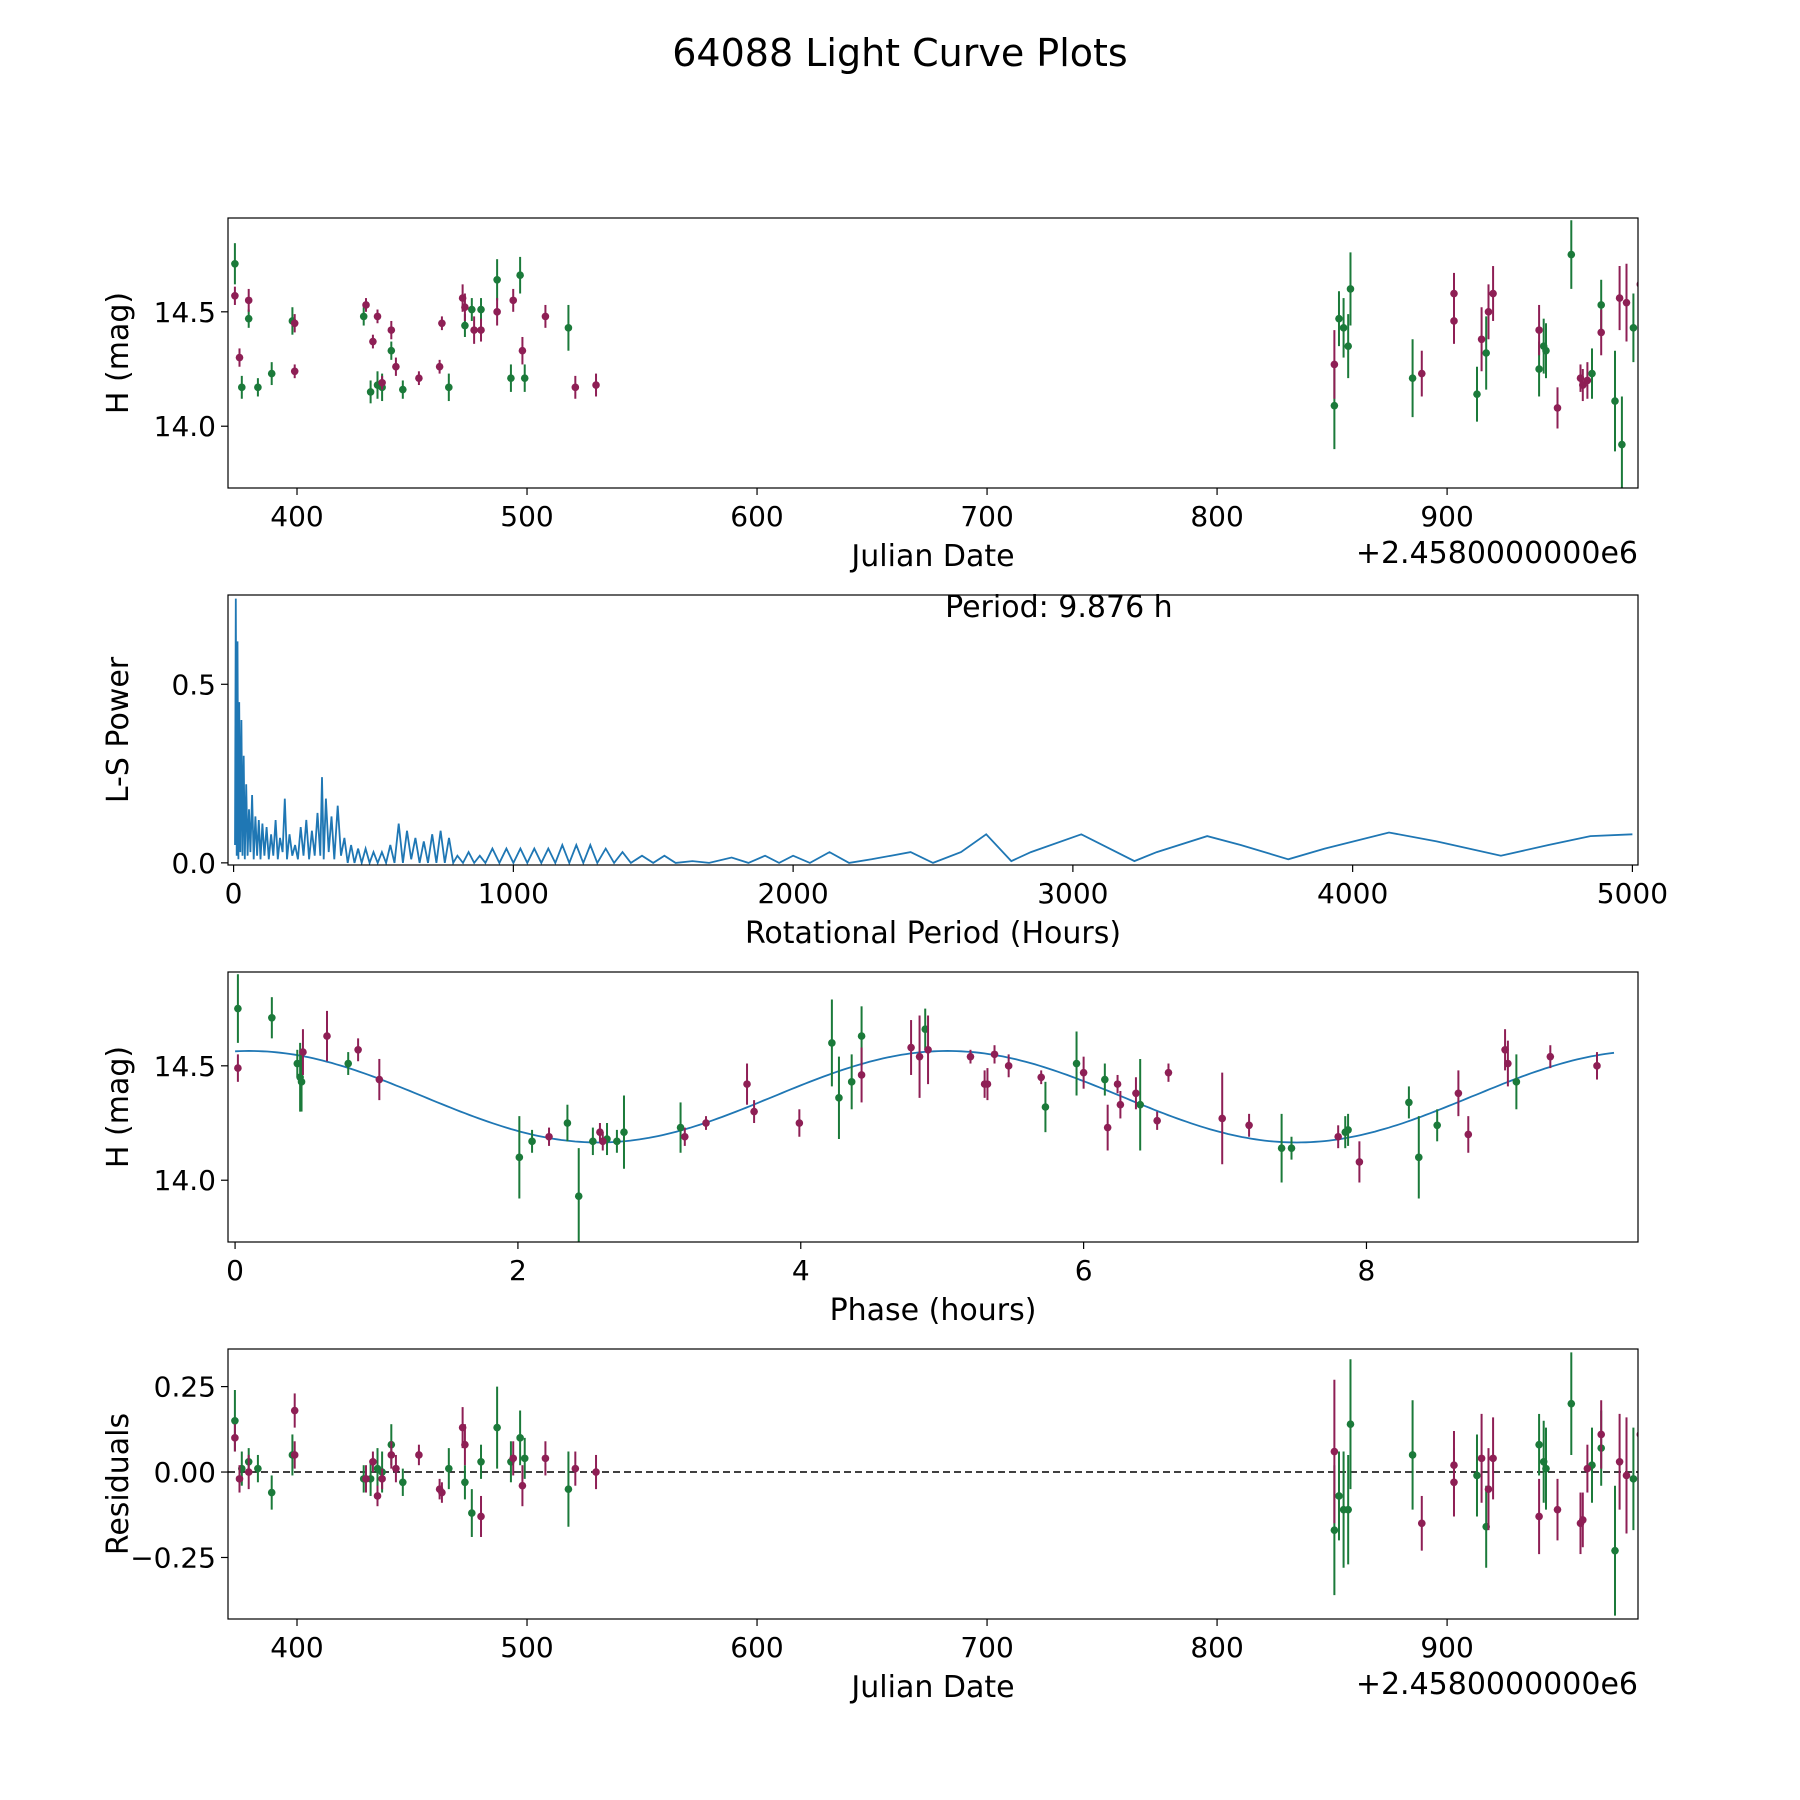  Describe the element at coordinates (1216, 1647) in the screenshot. I see `x-tick-label: 800` at that location.